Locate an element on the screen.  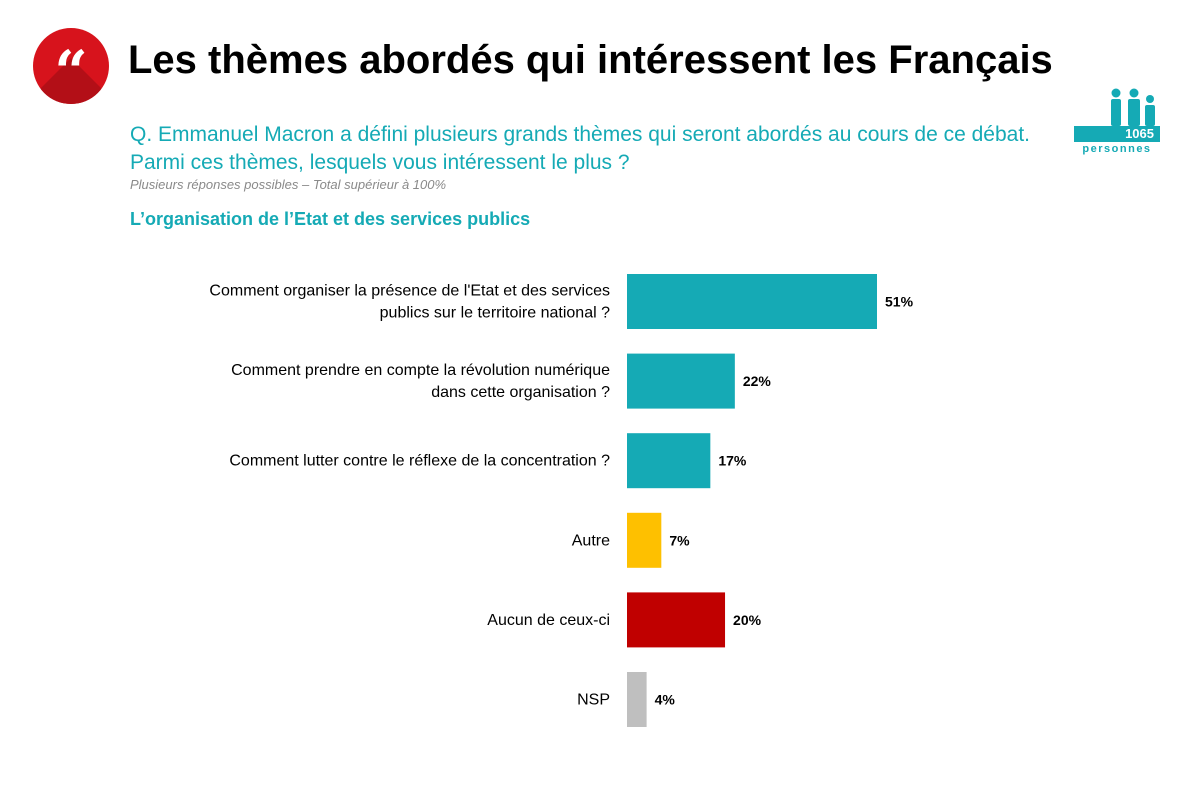
category-label-4: Aucun de ceux-ci is located at coordinates (548, 620).